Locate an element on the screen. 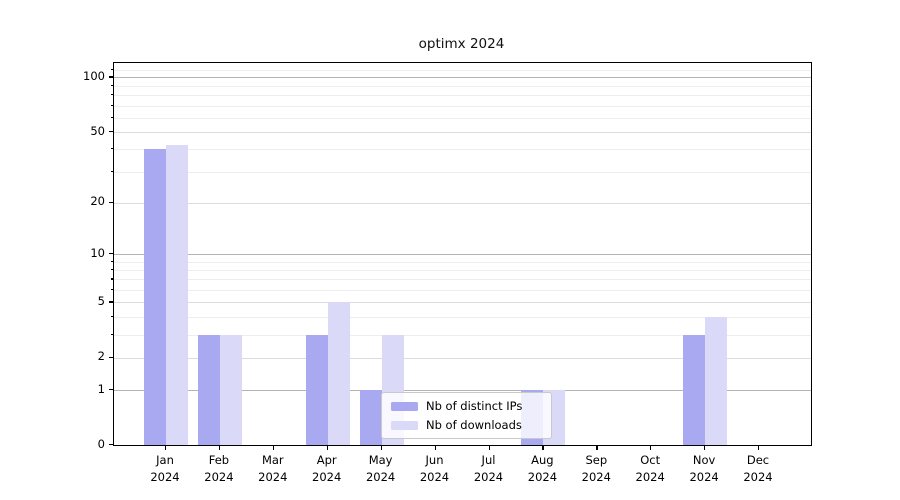 The height and width of the screenshot is (500, 900). bar-jan-downloads is located at coordinates (177, 295).